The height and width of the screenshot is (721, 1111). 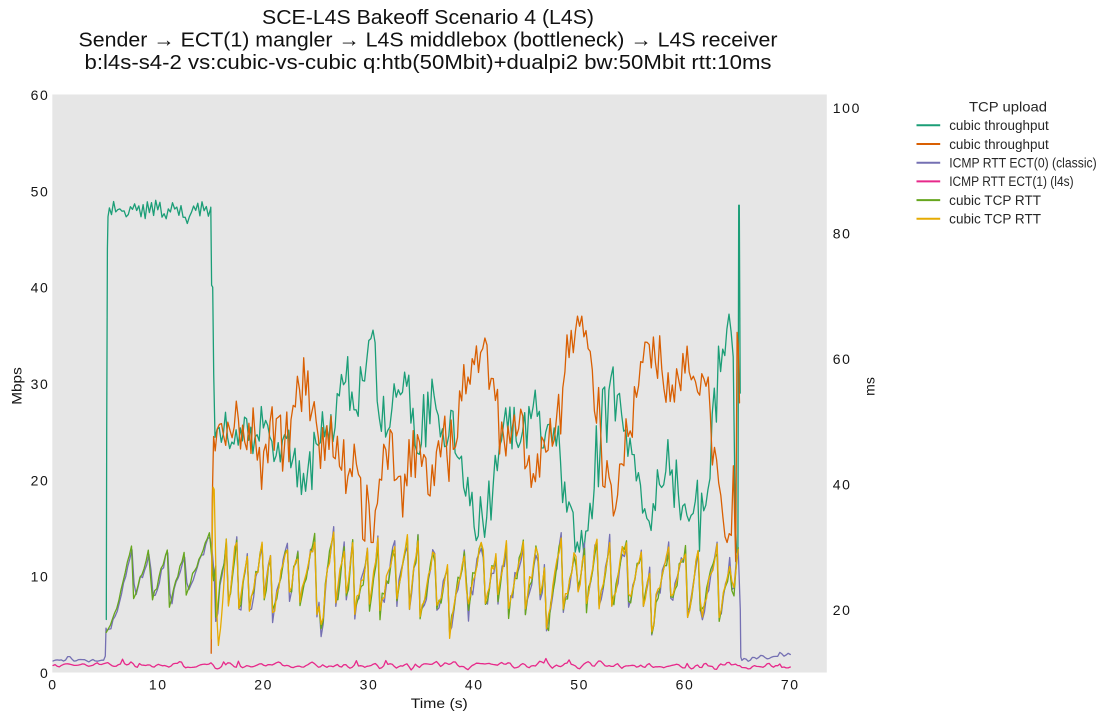 I want to click on svg-text: Mbps, so click(x=16, y=386).